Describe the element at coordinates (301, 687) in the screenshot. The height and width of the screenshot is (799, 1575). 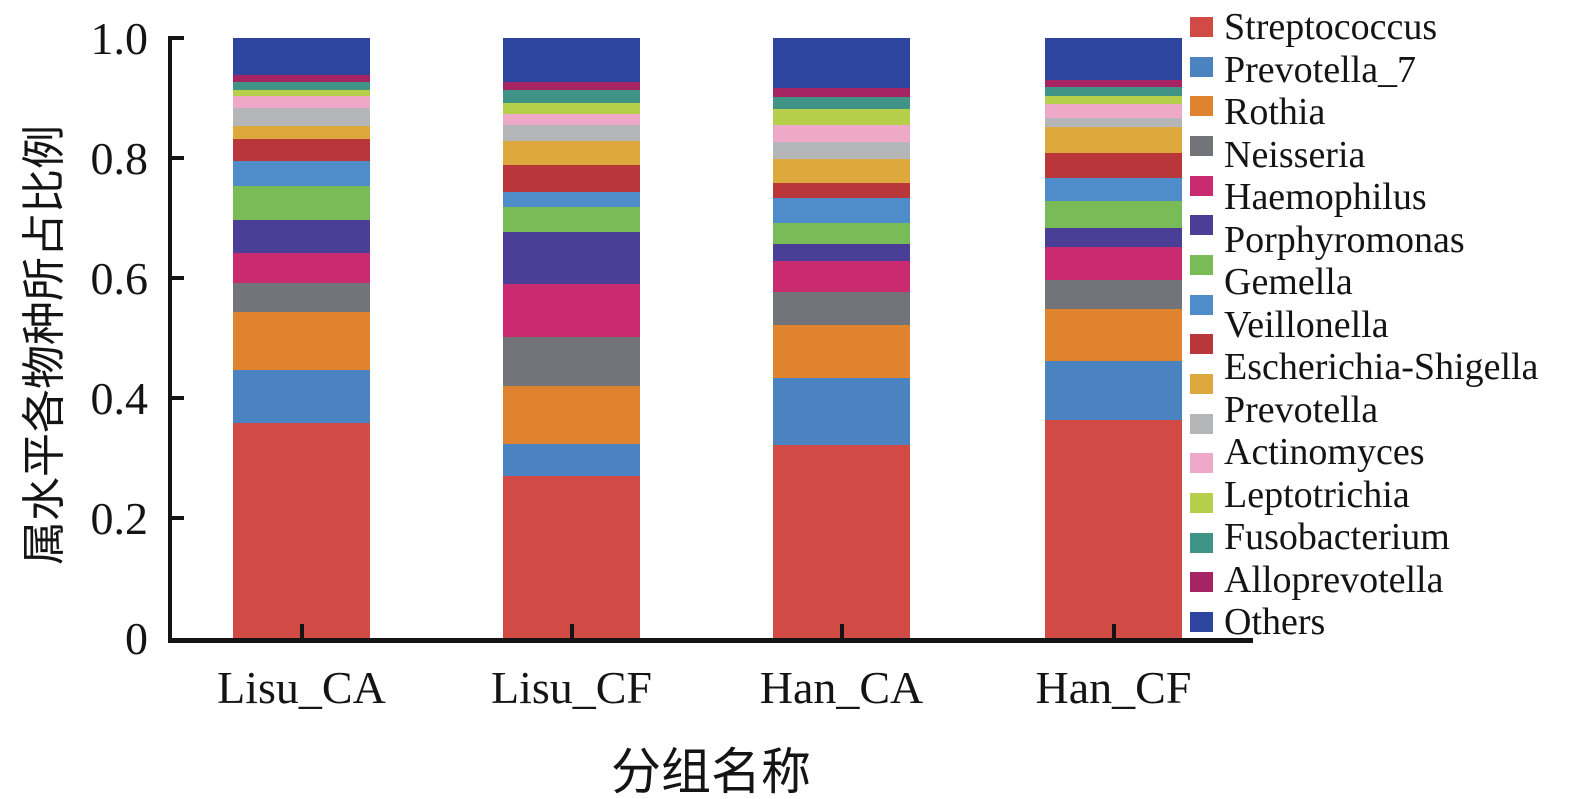
I see `x-tick-label: Lisu_CA` at that location.